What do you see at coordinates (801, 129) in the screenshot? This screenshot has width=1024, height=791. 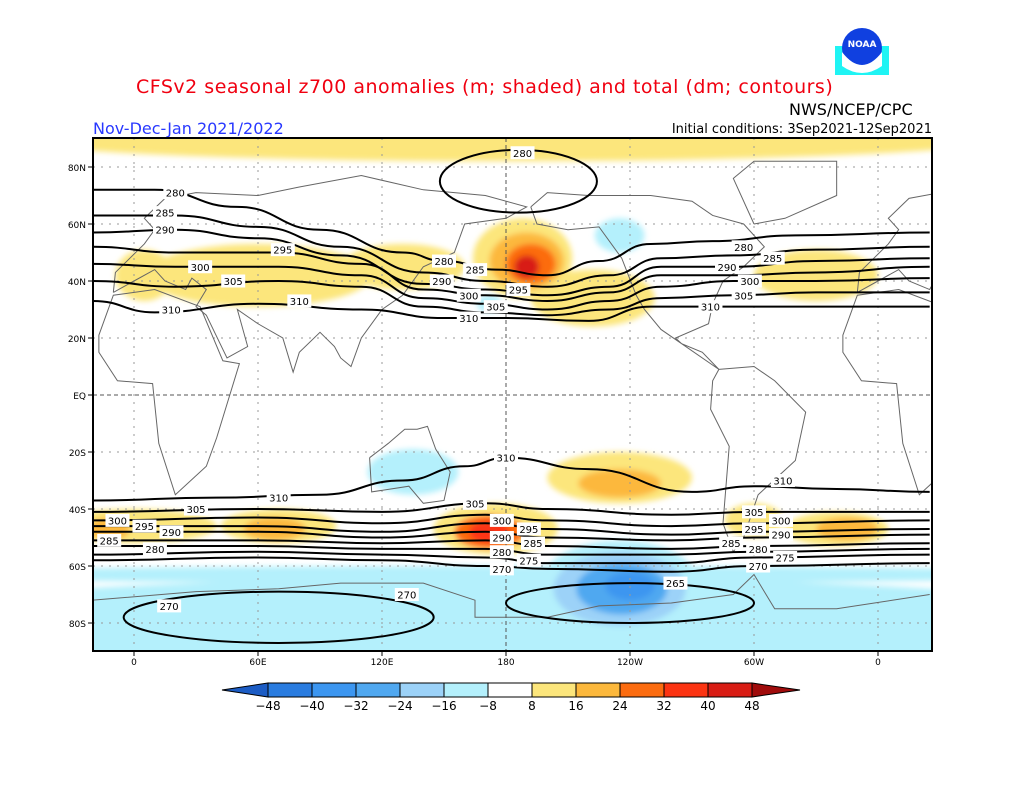 I see `initial-conditions: Initial conditions: 3Sep2021-12Sep2021` at bounding box center [801, 129].